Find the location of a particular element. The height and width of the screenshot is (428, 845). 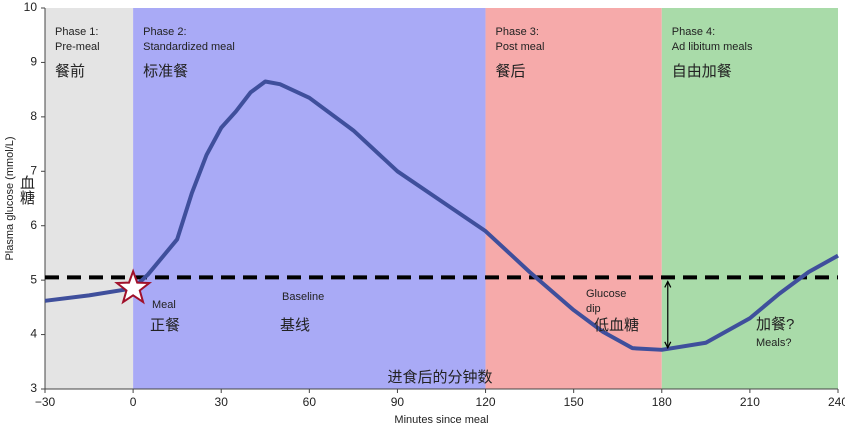

x-tick-label: 150 is located at coordinates (574, 402).